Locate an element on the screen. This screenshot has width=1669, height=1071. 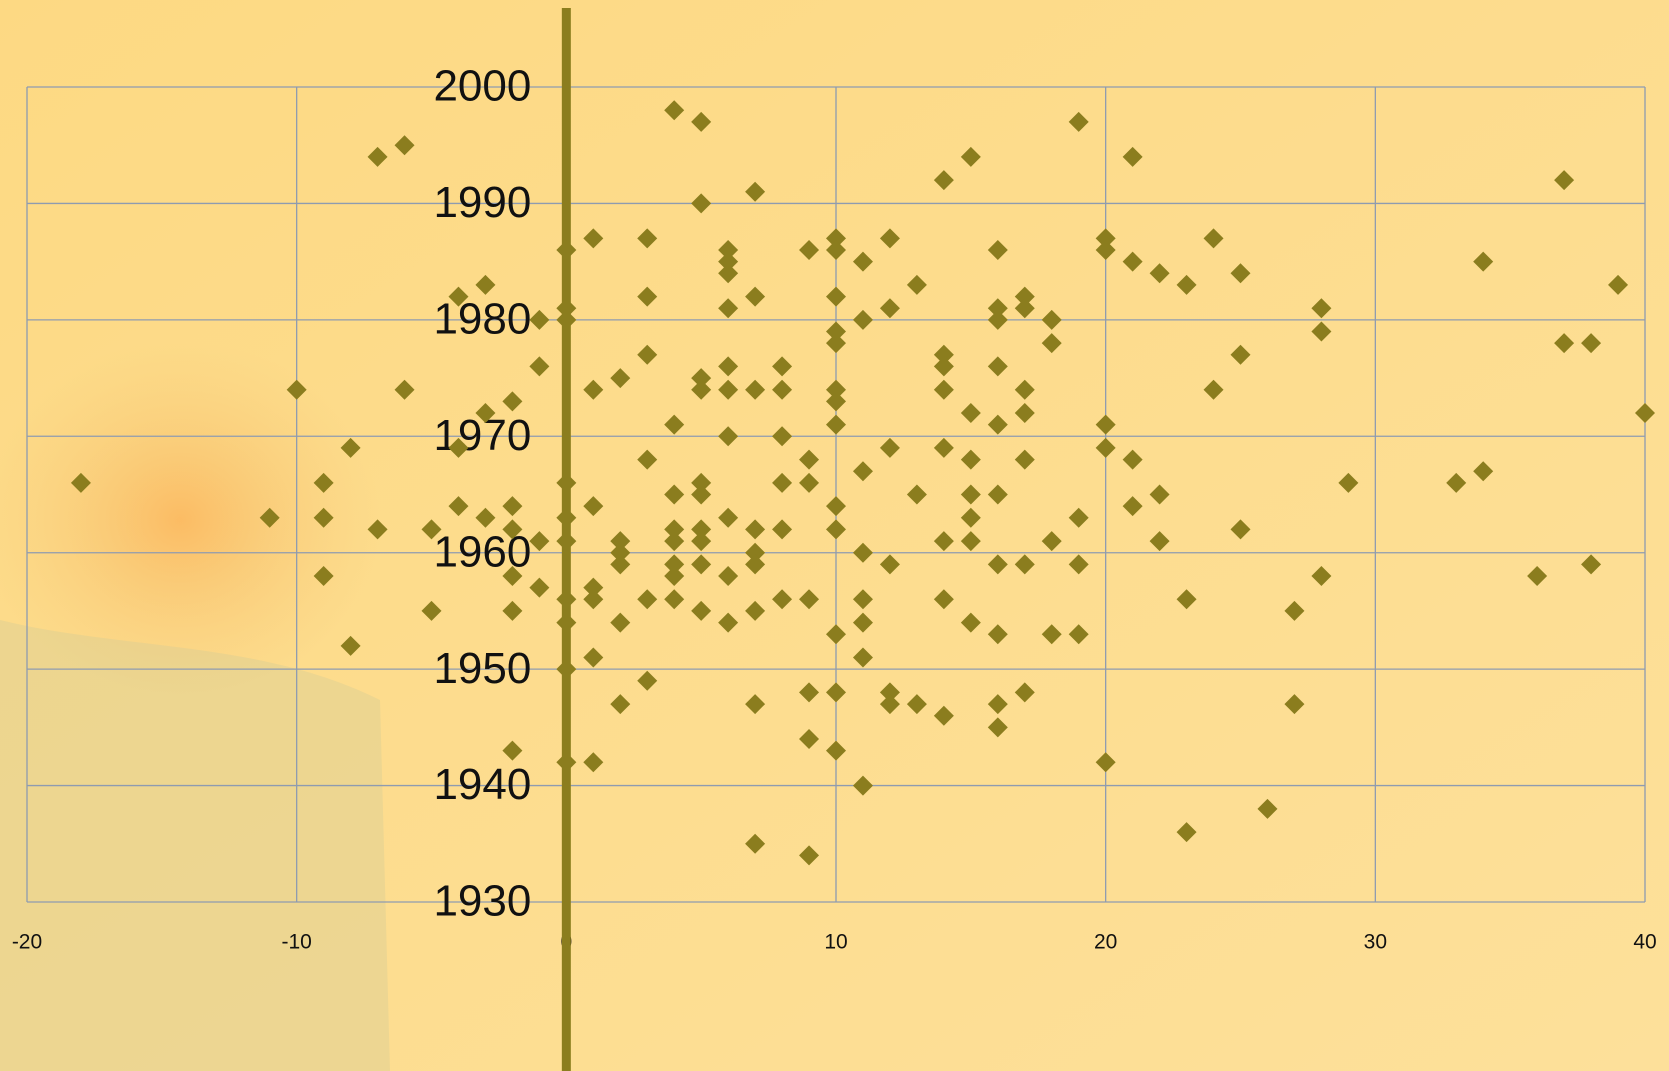
x-tick-label: 30 is located at coordinates (1375, 942).